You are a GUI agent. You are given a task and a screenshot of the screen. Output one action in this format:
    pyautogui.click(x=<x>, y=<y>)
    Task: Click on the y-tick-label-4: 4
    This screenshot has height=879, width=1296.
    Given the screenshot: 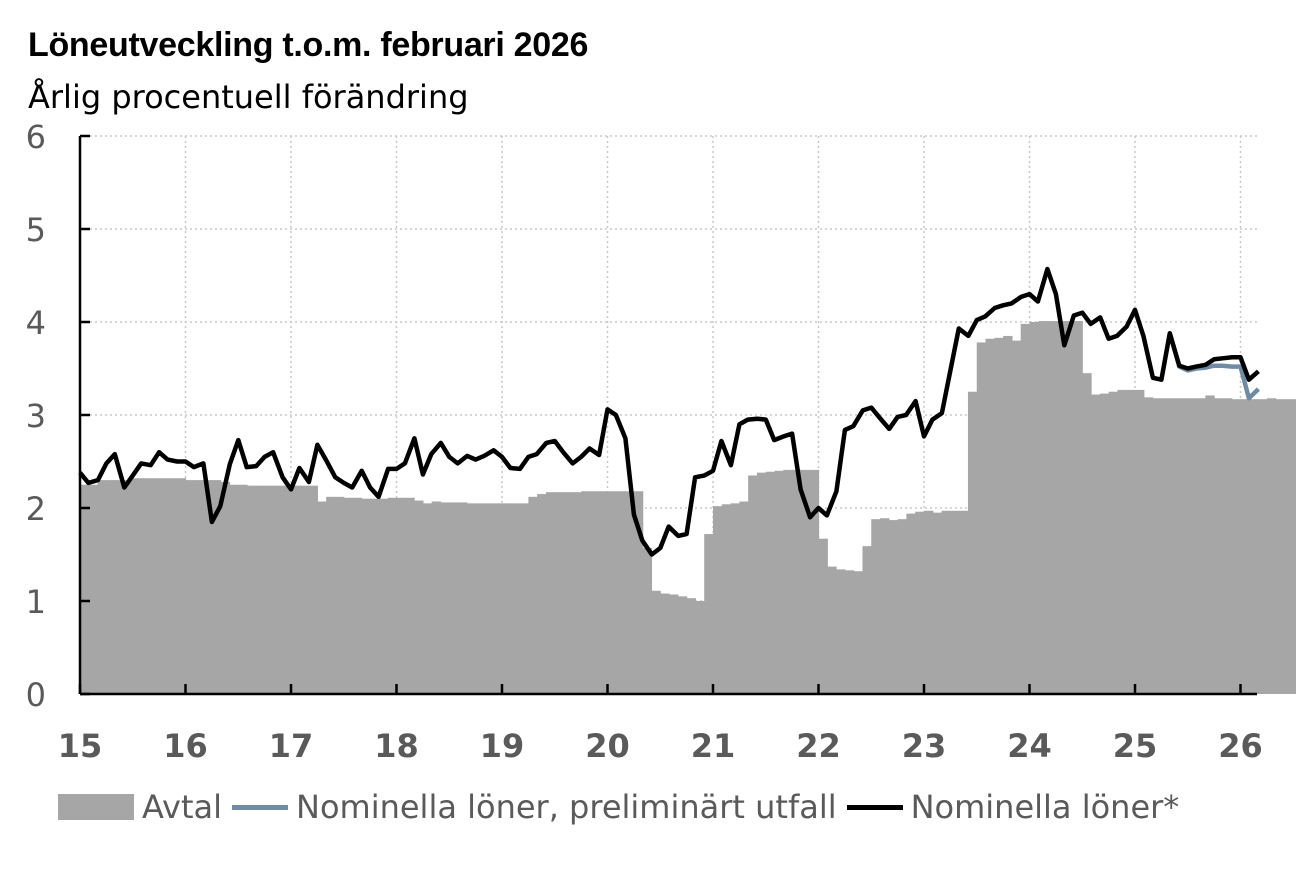 What is the action you would take?
    pyautogui.click(x=36, y=323)
    